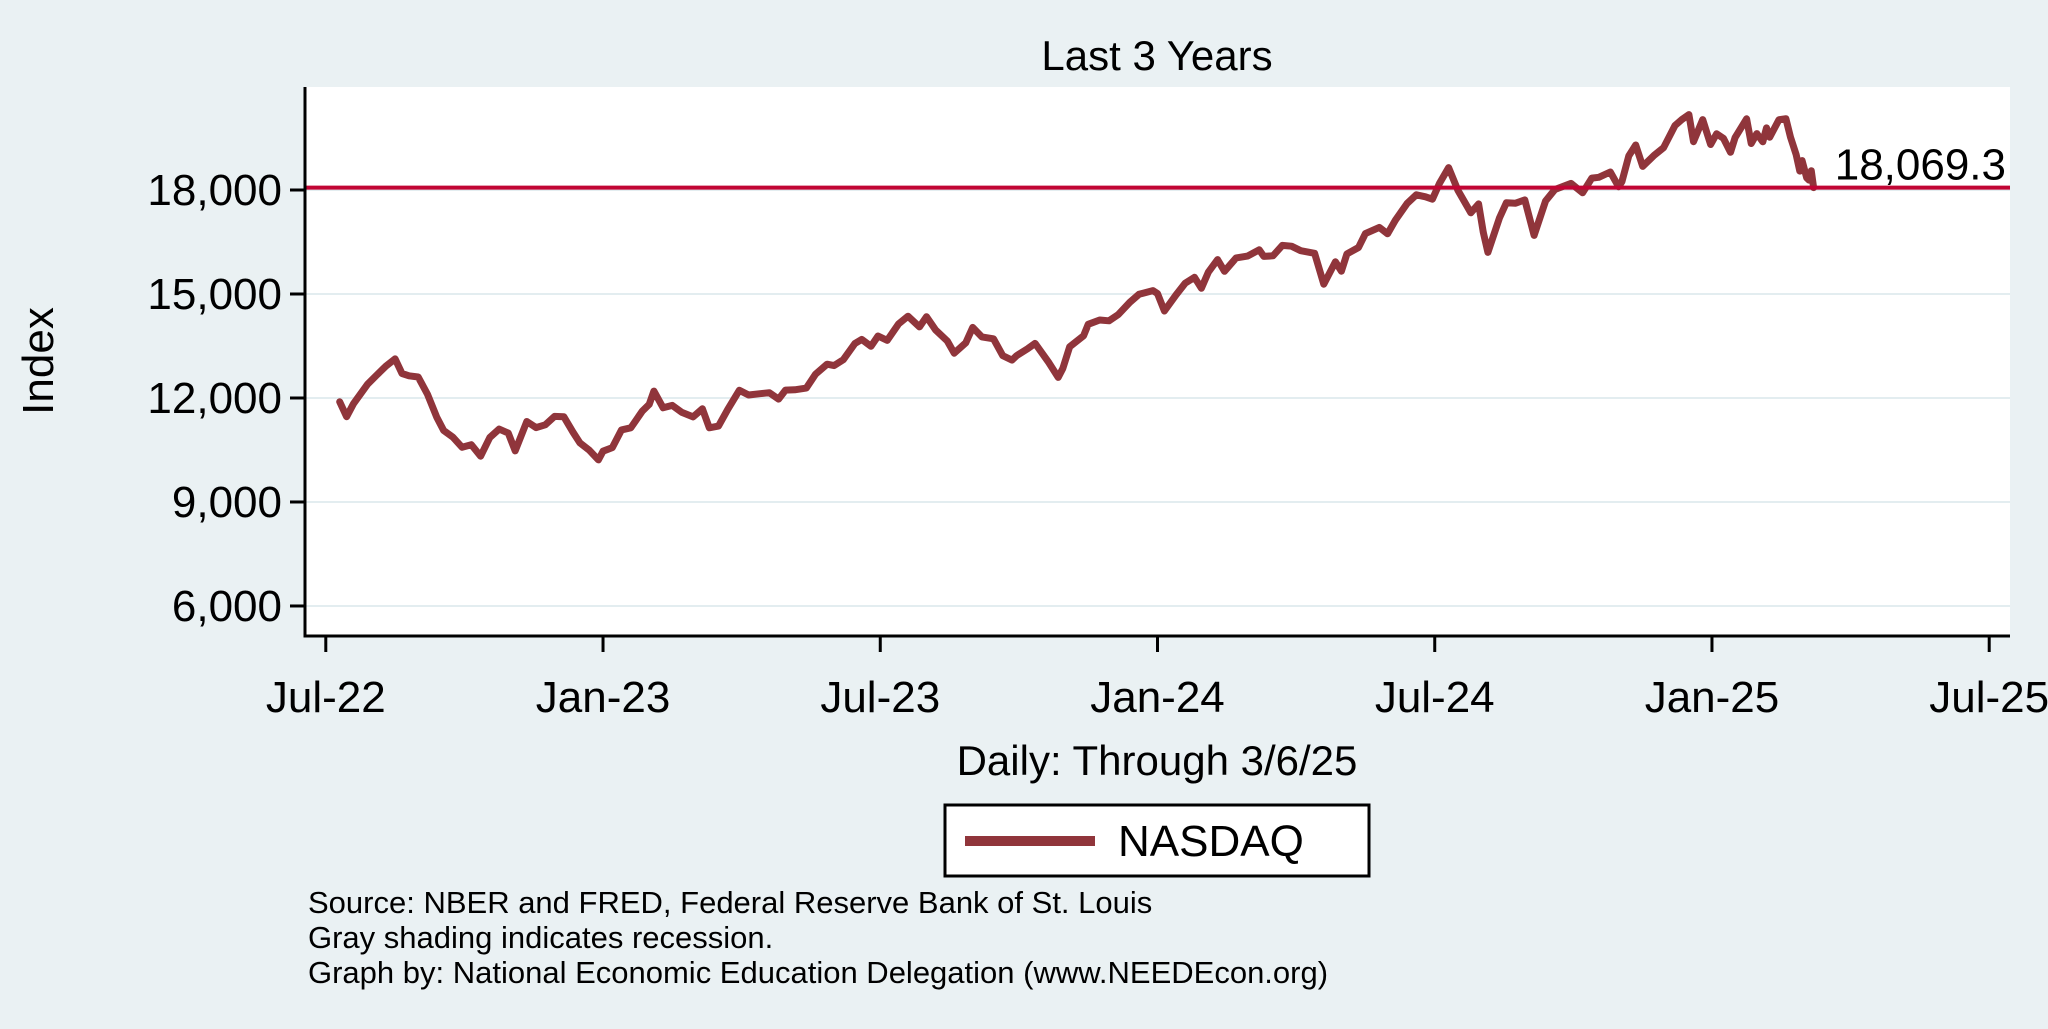 This screenshot has height=1029, width=2048. What do you see at coordinates (1920, 165) in the screenshot?
I see `reference-value-label: 18,069.3` at bounding box center [1920, 165].